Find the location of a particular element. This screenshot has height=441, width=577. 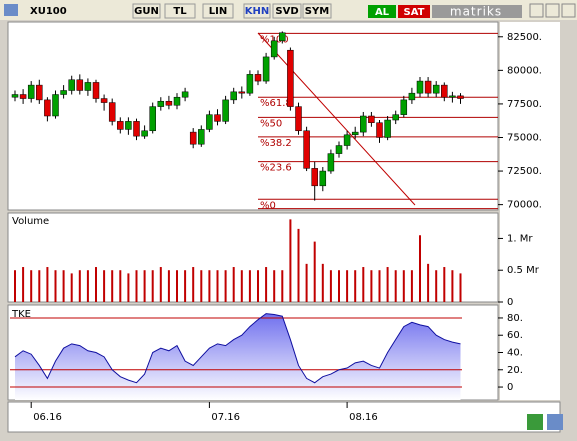

y-tick-label: 70000. is located at coordinates (524, 205).